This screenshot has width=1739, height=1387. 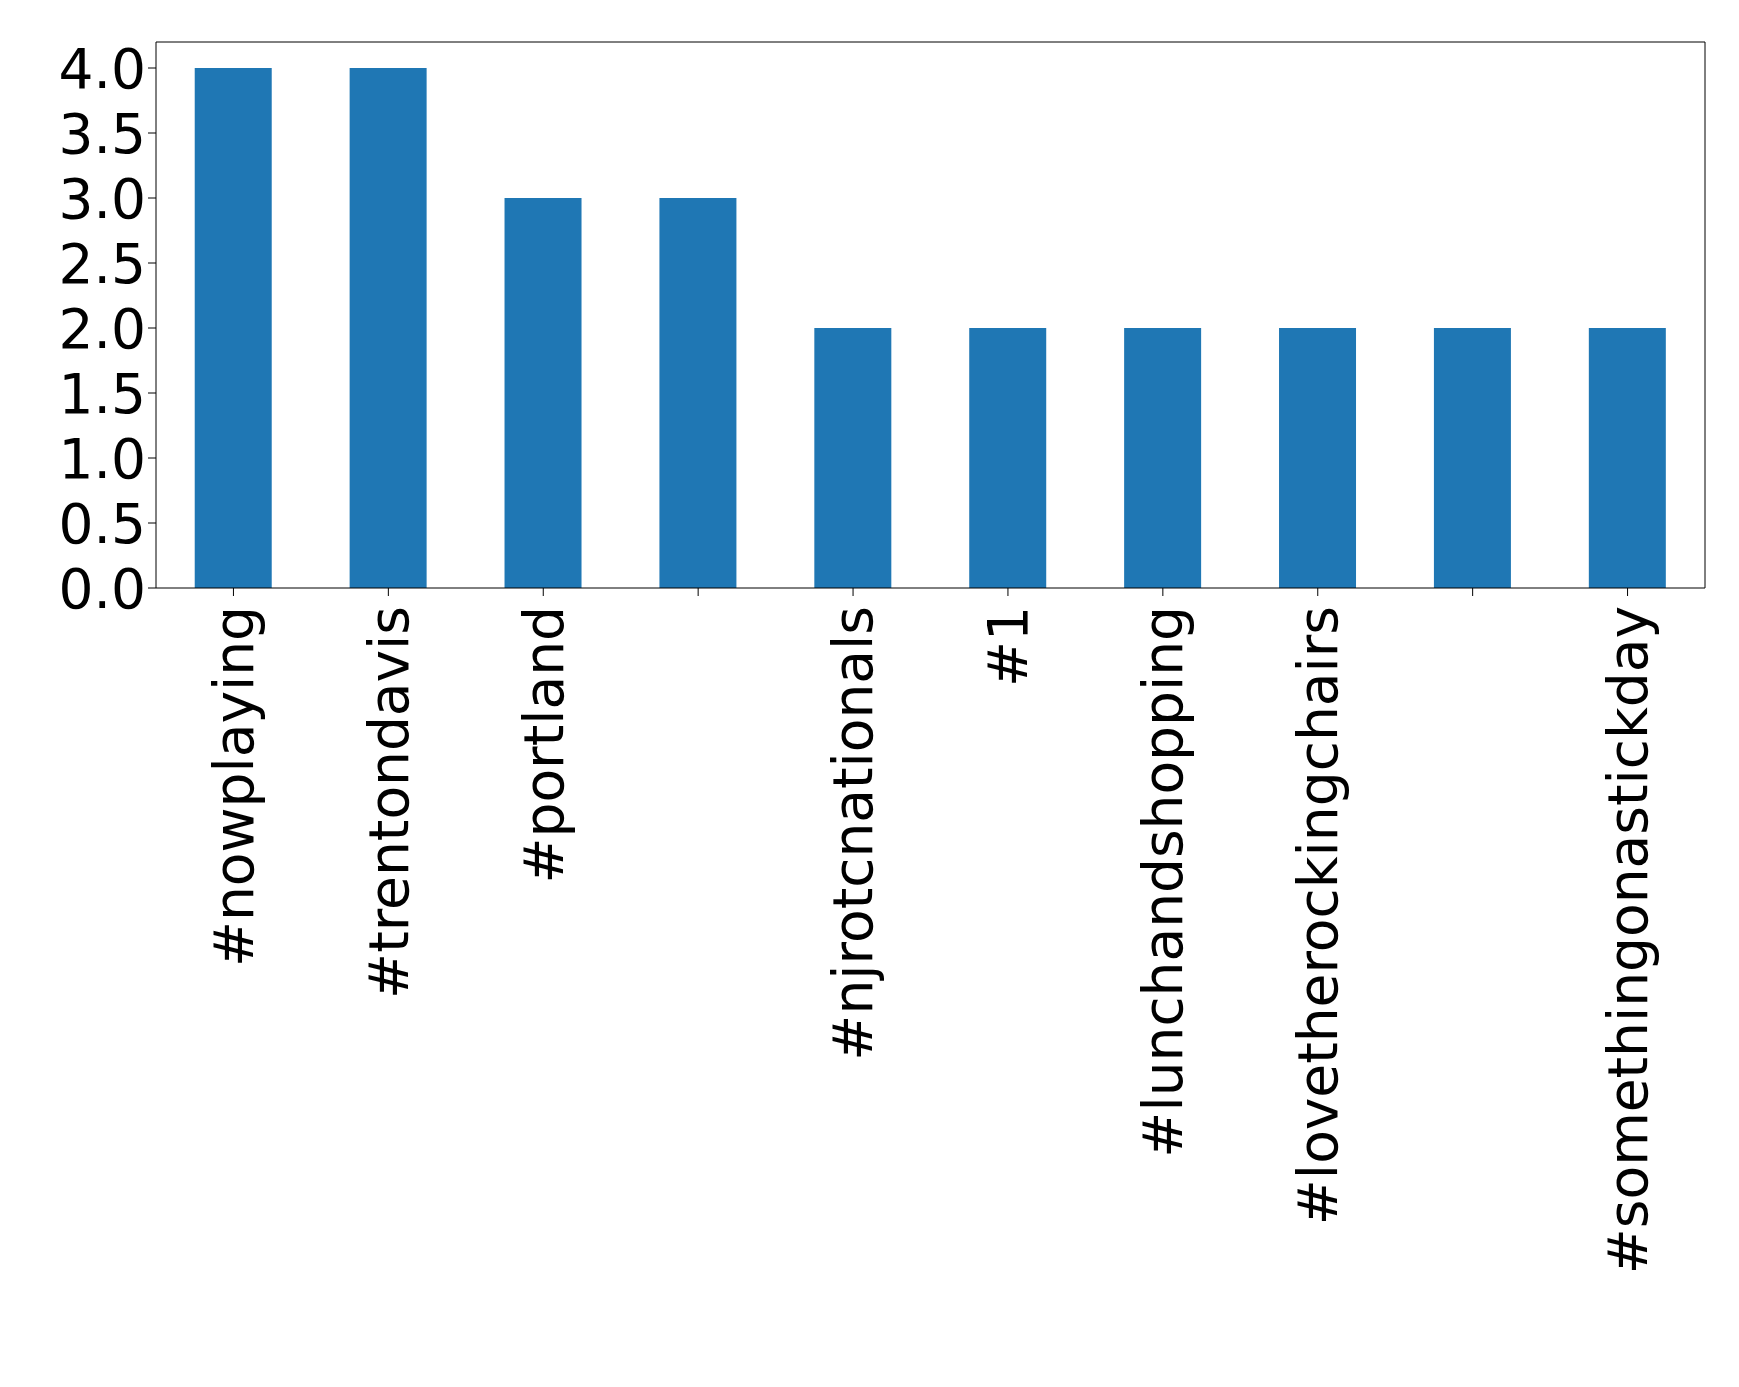 What do you see at coordinates (102, 523) in the screenshot?
I see `y-tick-label: 0.5` at bounding box center [102, 523].